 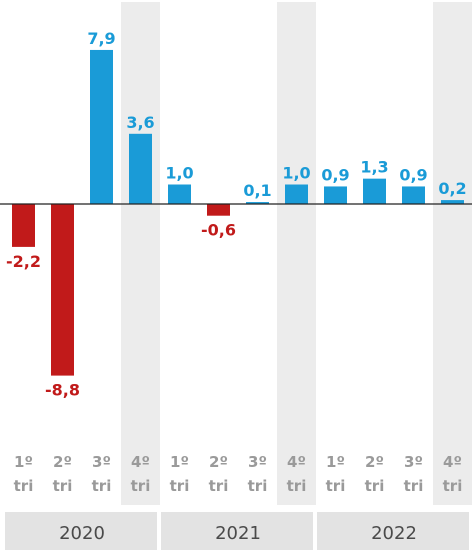 What do you see at coordinates (218, 230) in the screenshot?
I see `data-label: -0,6` at bounding box center [218, 230].